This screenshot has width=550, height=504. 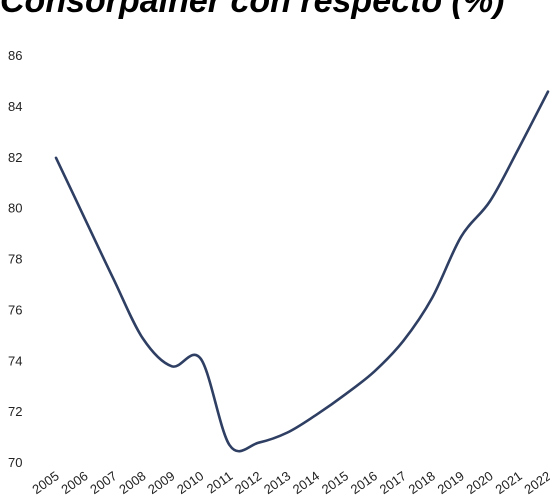 What do you see at coordinates (252, 10) in the screenshot?
I see `chart-title: Consorpalner con respecto (%)` at bounding box center [252, 10].